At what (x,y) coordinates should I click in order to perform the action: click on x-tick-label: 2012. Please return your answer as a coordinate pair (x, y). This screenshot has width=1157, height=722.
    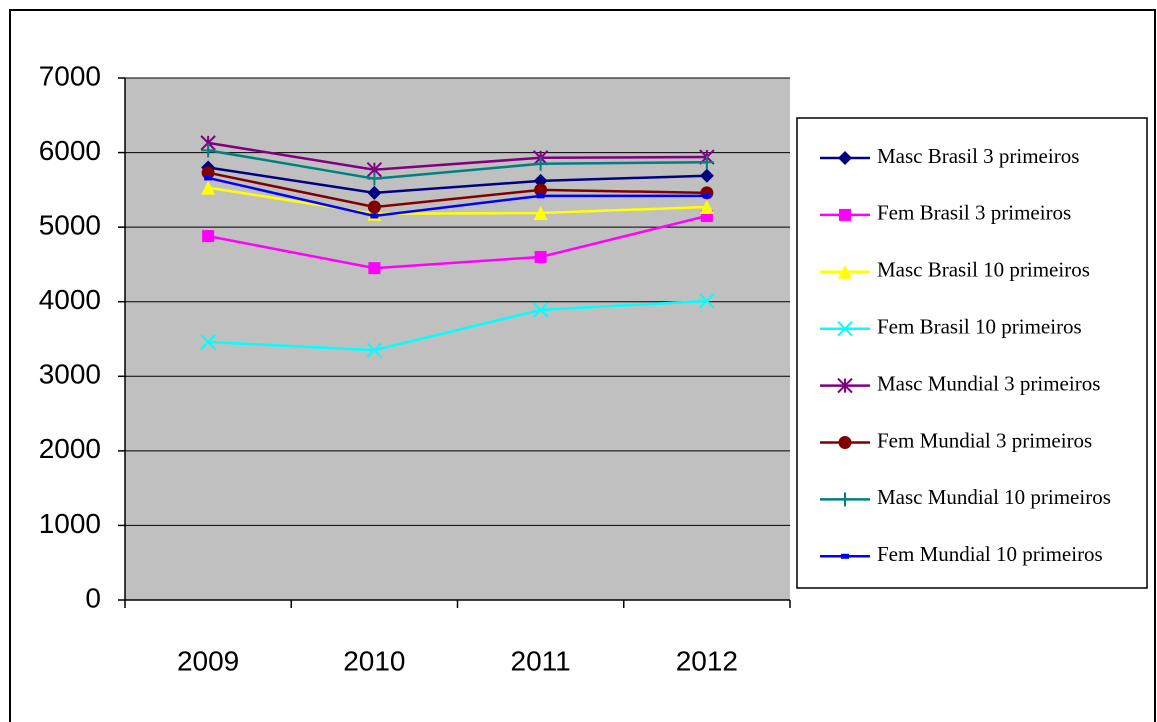
    Looking at the image, I should click on (707, 660).